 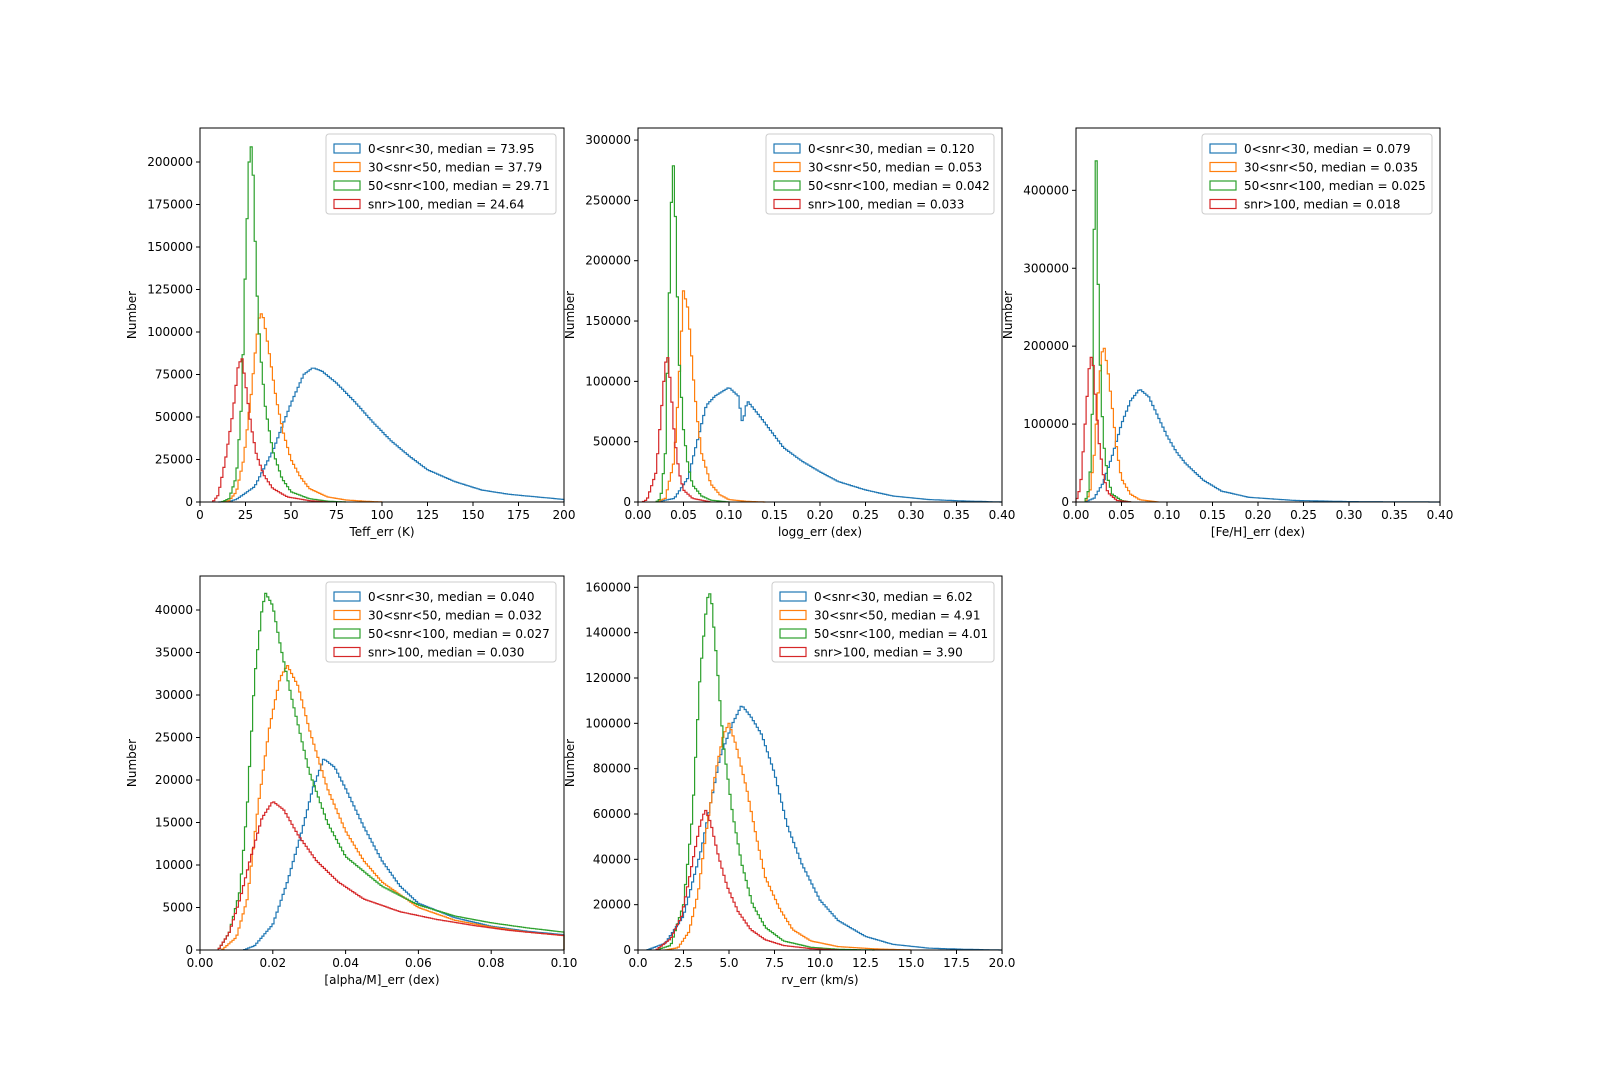 What do you see at coordinates (683, 963) in the screenshot?
I see `x-tick-label: 2.5` at bounding box center [683, 963].